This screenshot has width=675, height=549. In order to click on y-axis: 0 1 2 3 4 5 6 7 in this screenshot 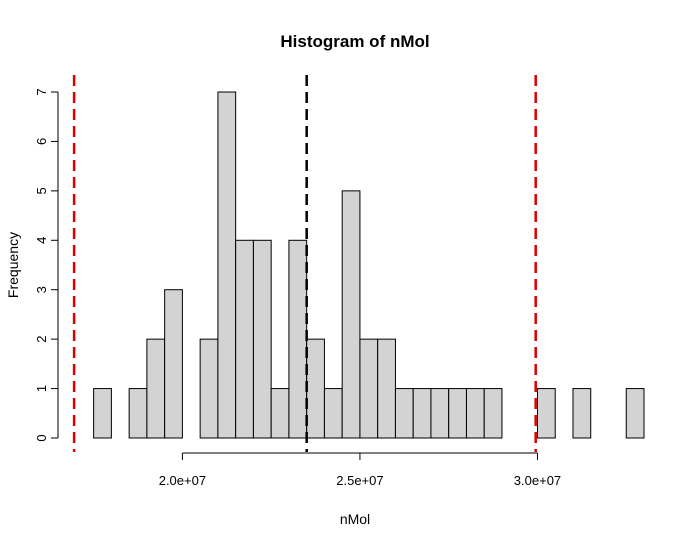, I will do `click(46, 265)`.